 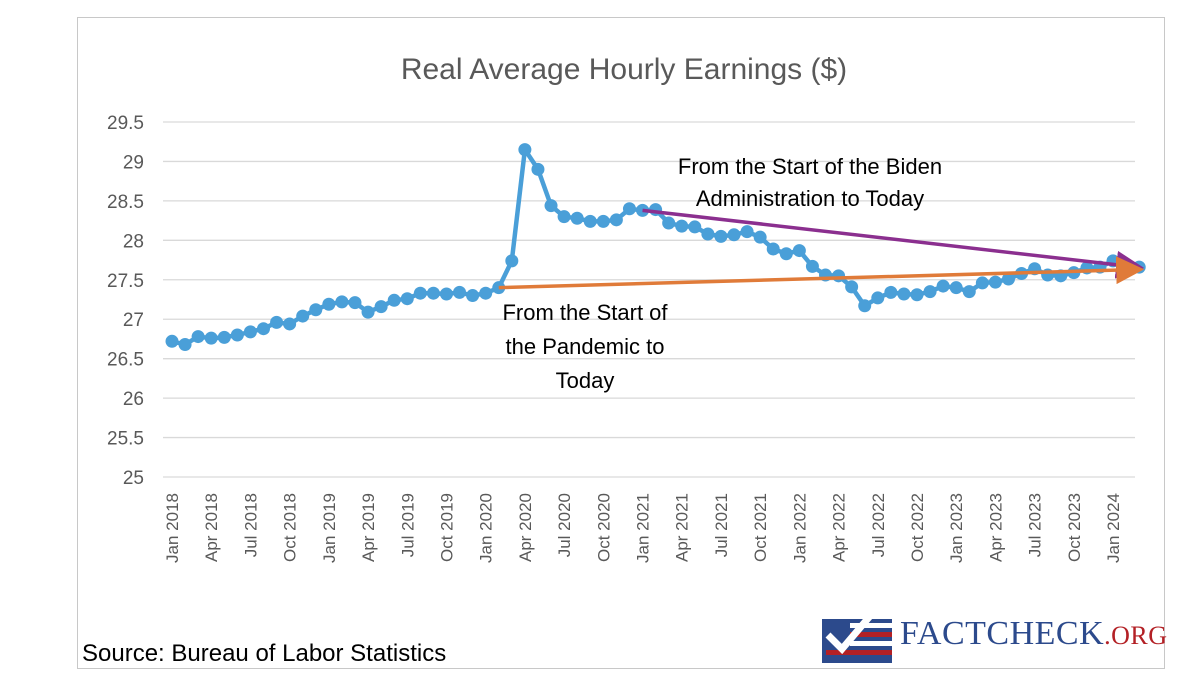 I want to click on x-tick-label: Jan 2020, so click(x=486, y=528).